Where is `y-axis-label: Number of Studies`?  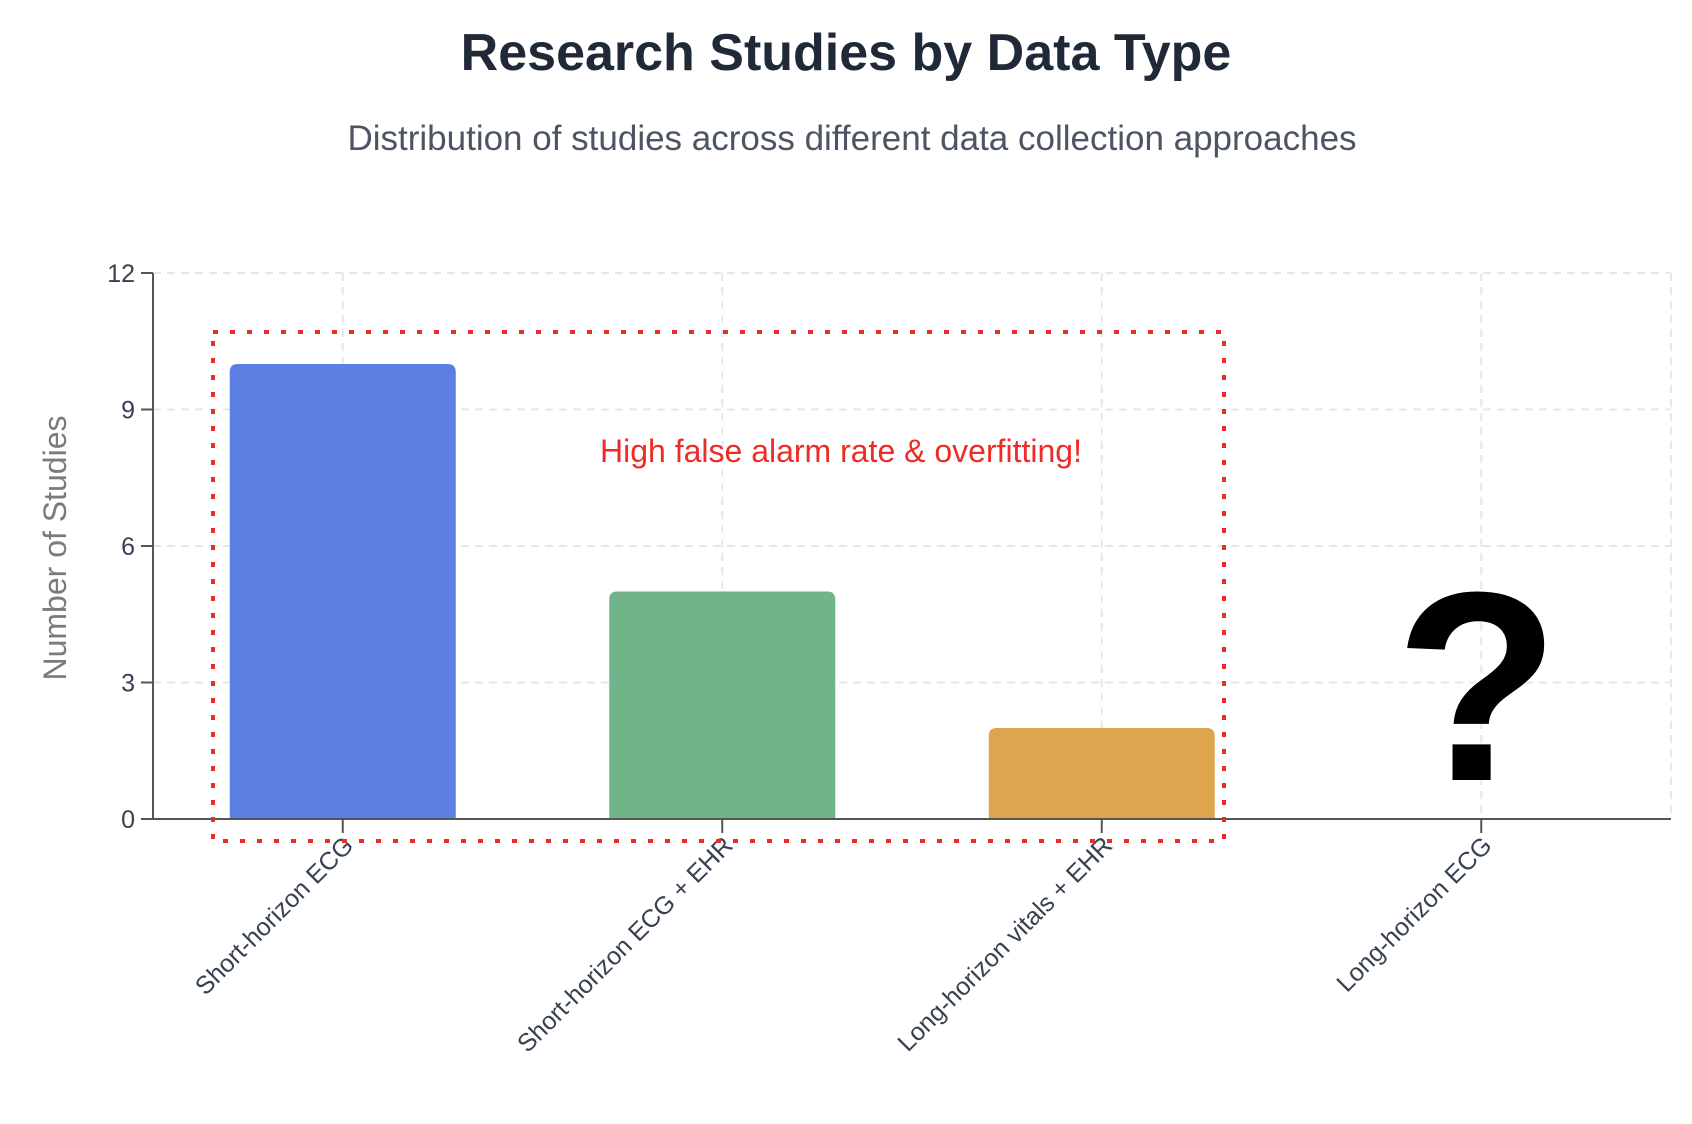 y-axis-label: Number of Studies is located at coordinates (55, 547).